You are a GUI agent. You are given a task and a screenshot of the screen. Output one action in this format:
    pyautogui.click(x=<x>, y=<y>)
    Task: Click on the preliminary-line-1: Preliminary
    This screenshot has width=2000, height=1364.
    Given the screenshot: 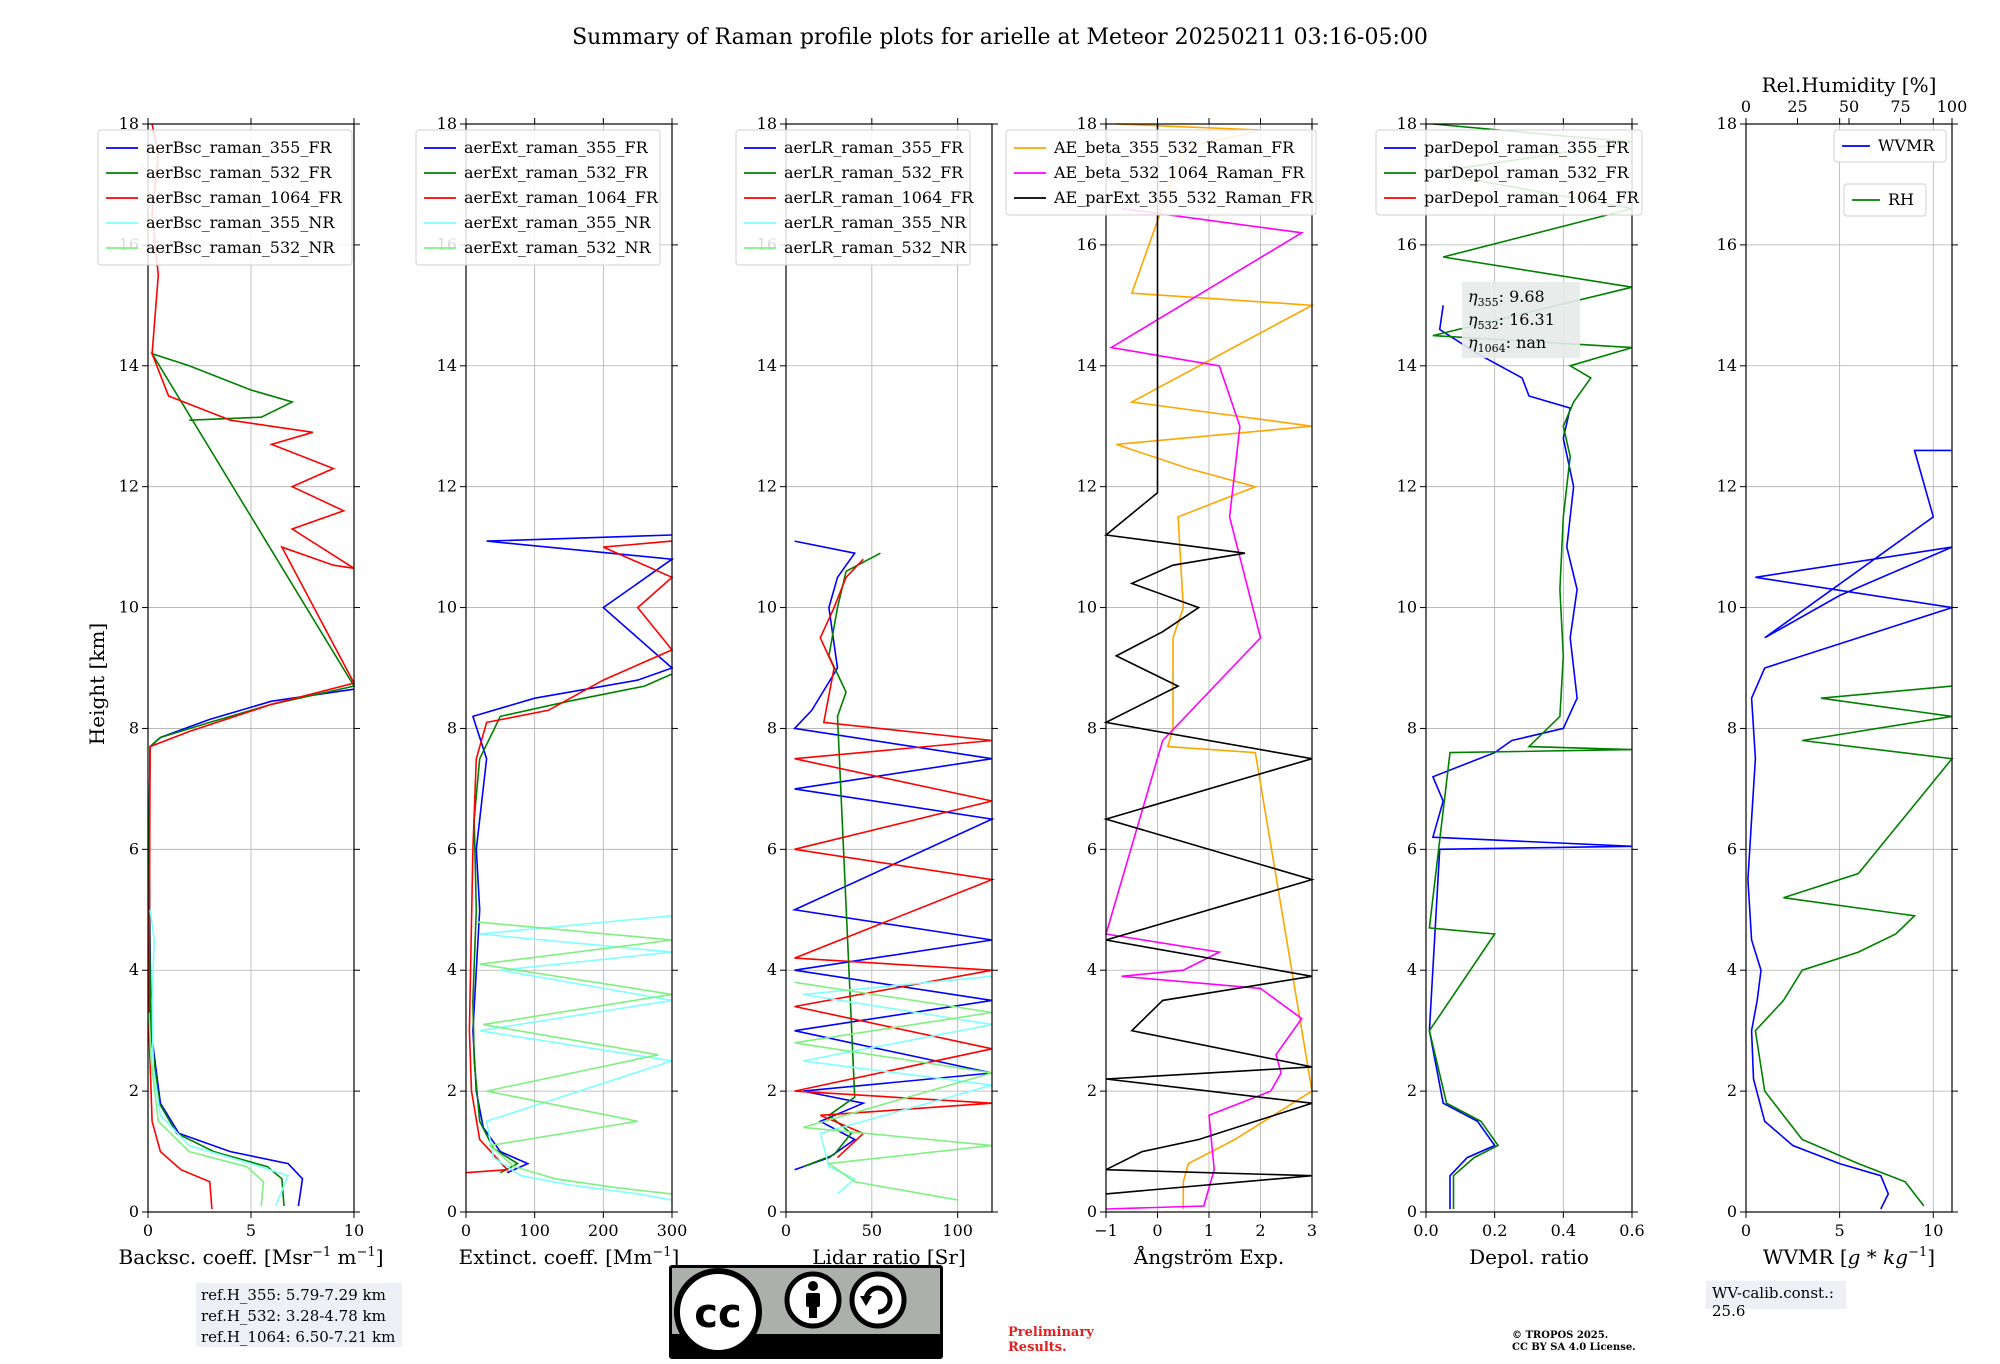 What is the action you would take?
    pyautogui.click(x=1051, y=1332)
    